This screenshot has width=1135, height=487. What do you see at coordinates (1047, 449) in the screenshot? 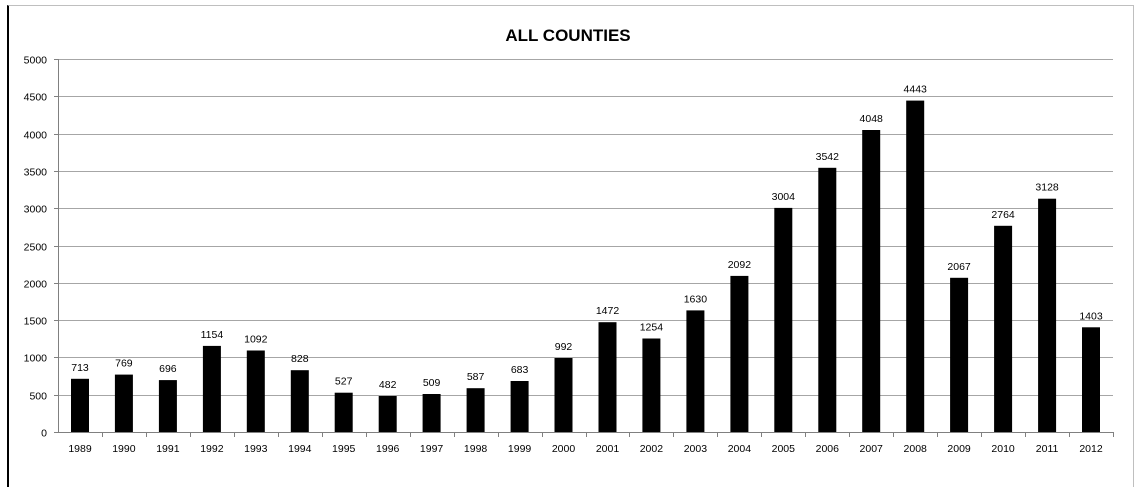
I see `x-tick-label: 2011` at bounding box center [1047, 449].